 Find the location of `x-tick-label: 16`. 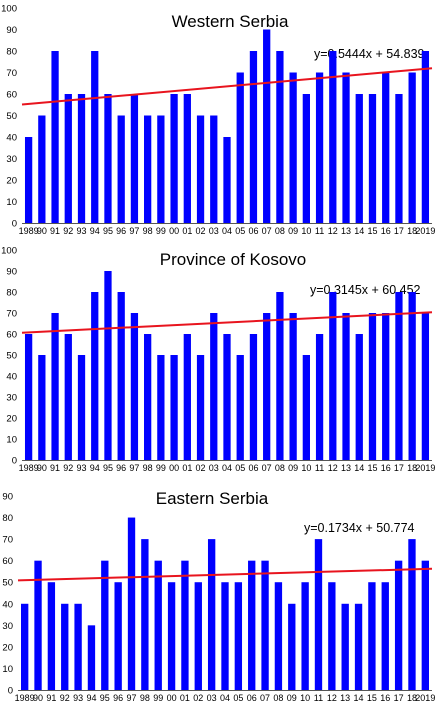

x-tick-label: 16 is located at coordinates (386, 468).